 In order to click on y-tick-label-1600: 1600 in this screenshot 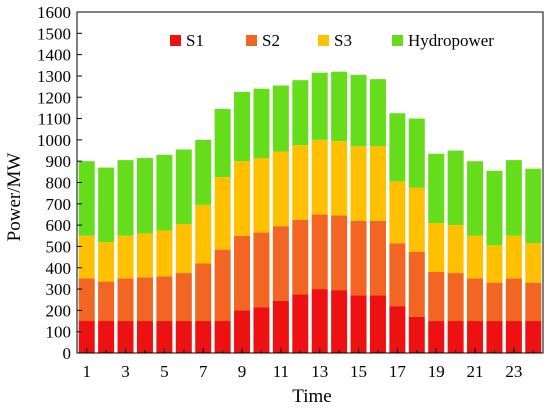, I will do `click(54, 12)`.